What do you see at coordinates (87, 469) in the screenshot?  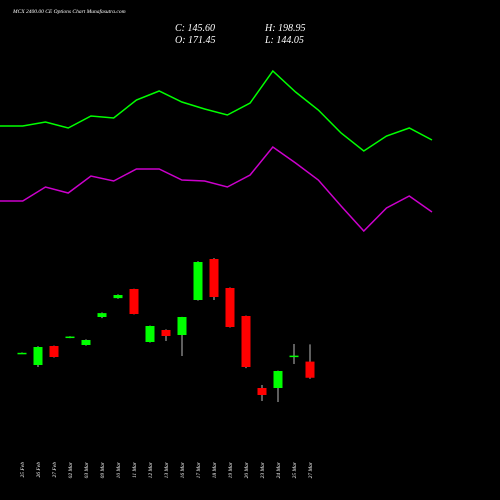 I see `x-tick-label: 03 Mar` at bounding box center [87, 469].